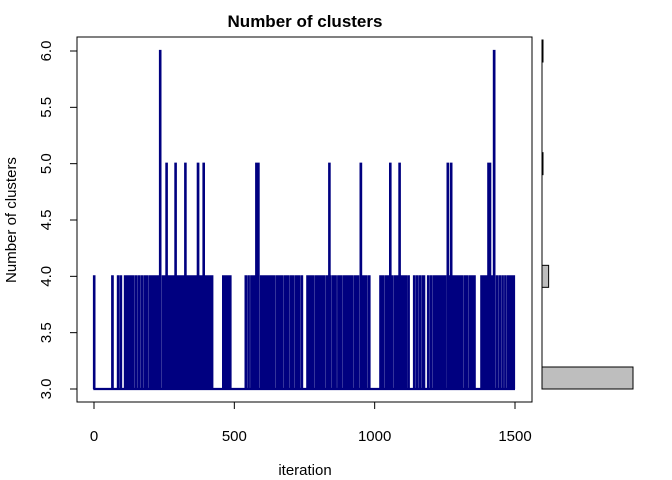  What do you see at coordinates (46, 389) in the screenshot?
I see `y-tick-label: 3.0` at bounding box center [46, 389].